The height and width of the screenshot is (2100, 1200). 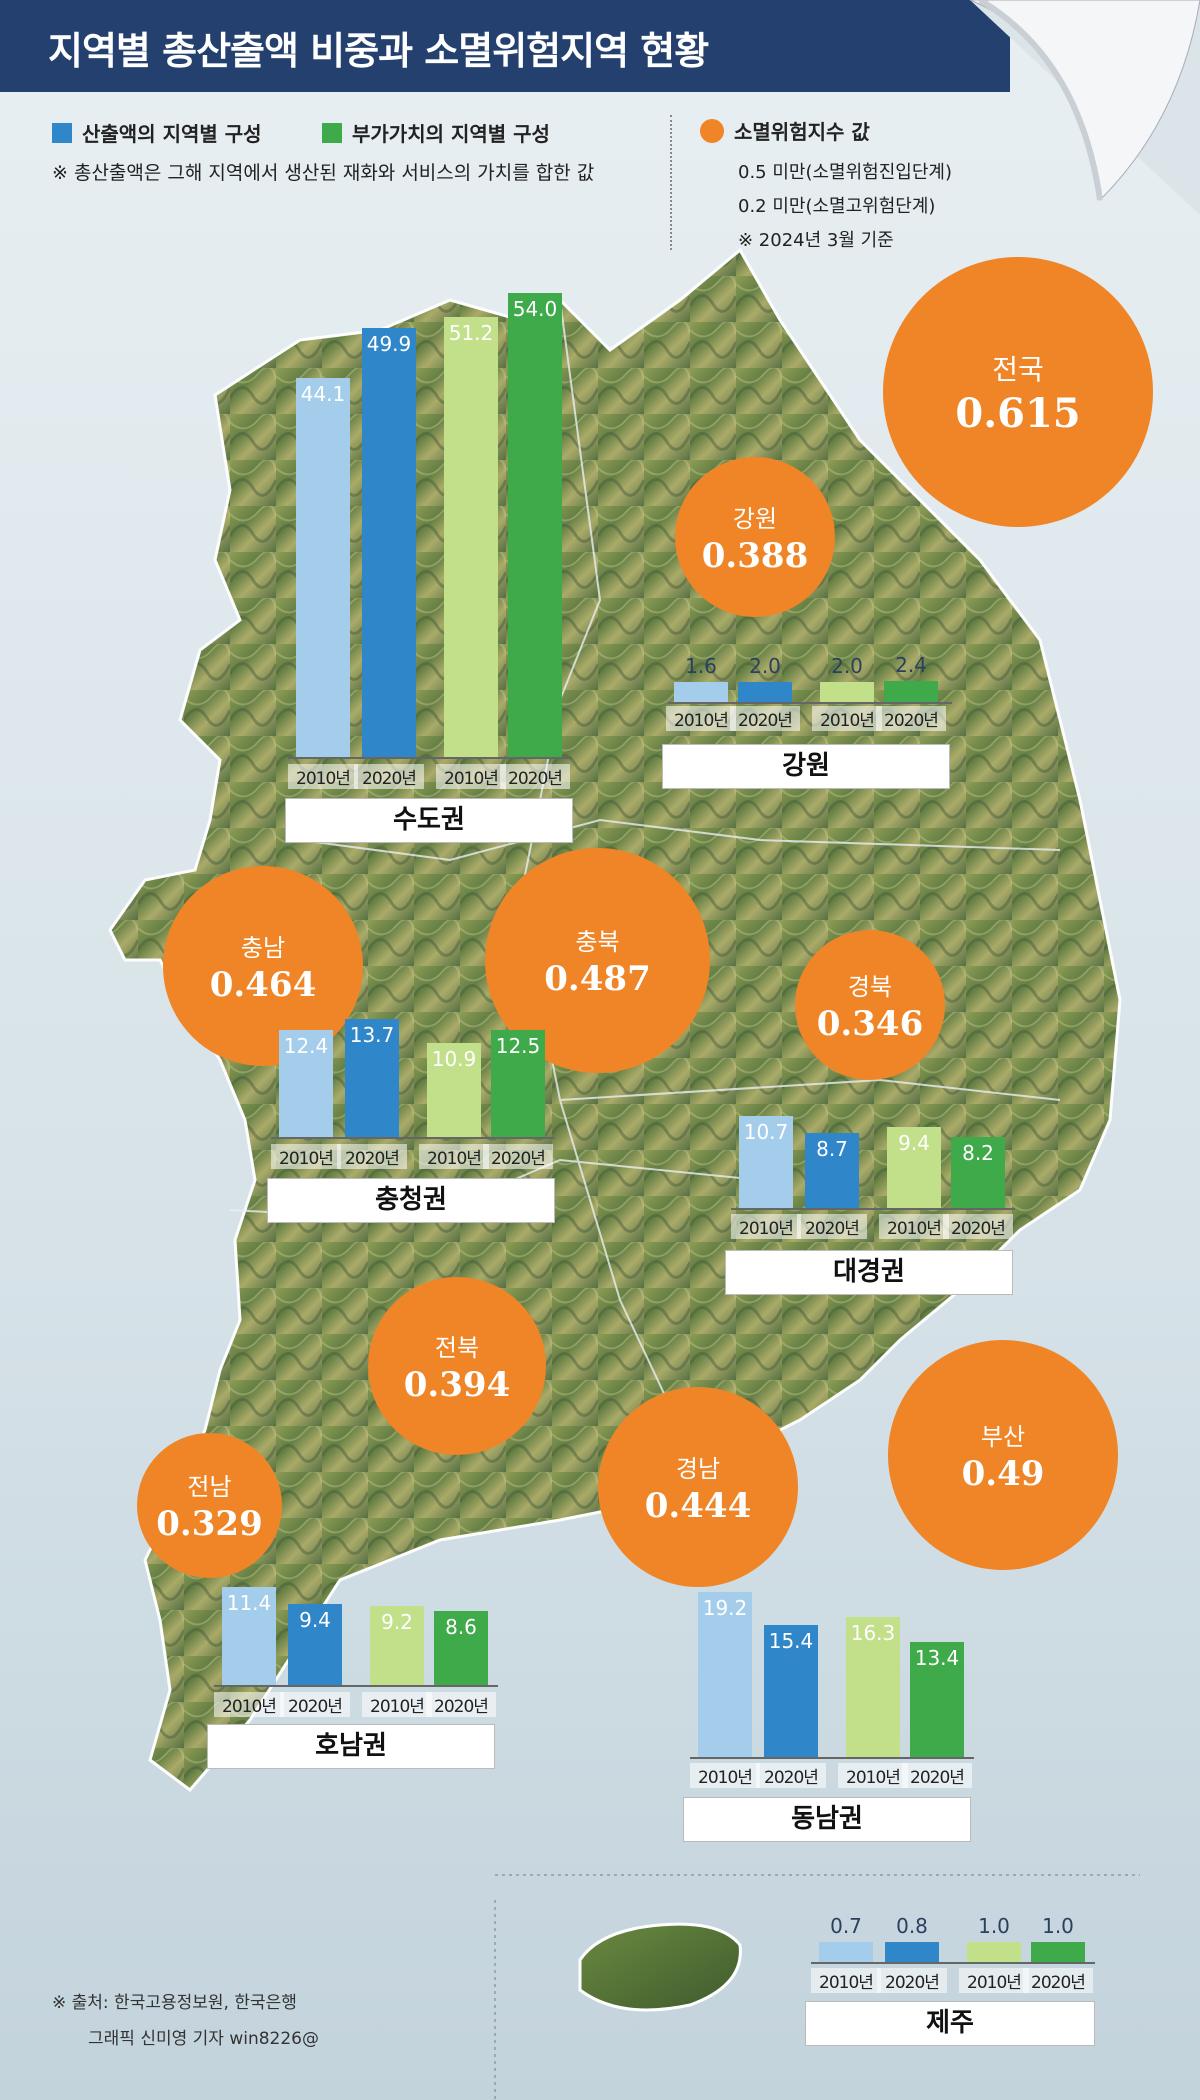 What do you see at coordinates (315, 1644) in the screenshot?
I see `bar-output-2020: 9.4` at bounding box center [315, 1644].